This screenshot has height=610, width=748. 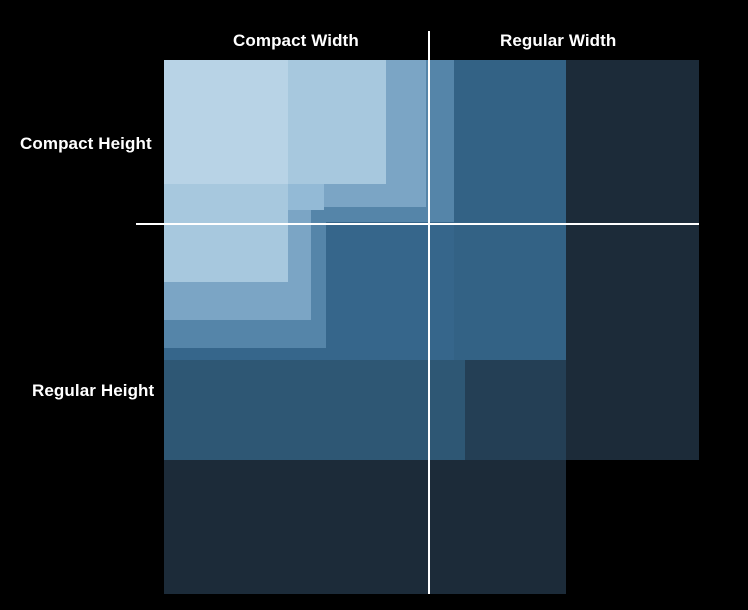 What do you see at coordinates (558, 40) in the screenshot?
I see `regular-width-label: Regular Width` at bounding box center [558, 40].